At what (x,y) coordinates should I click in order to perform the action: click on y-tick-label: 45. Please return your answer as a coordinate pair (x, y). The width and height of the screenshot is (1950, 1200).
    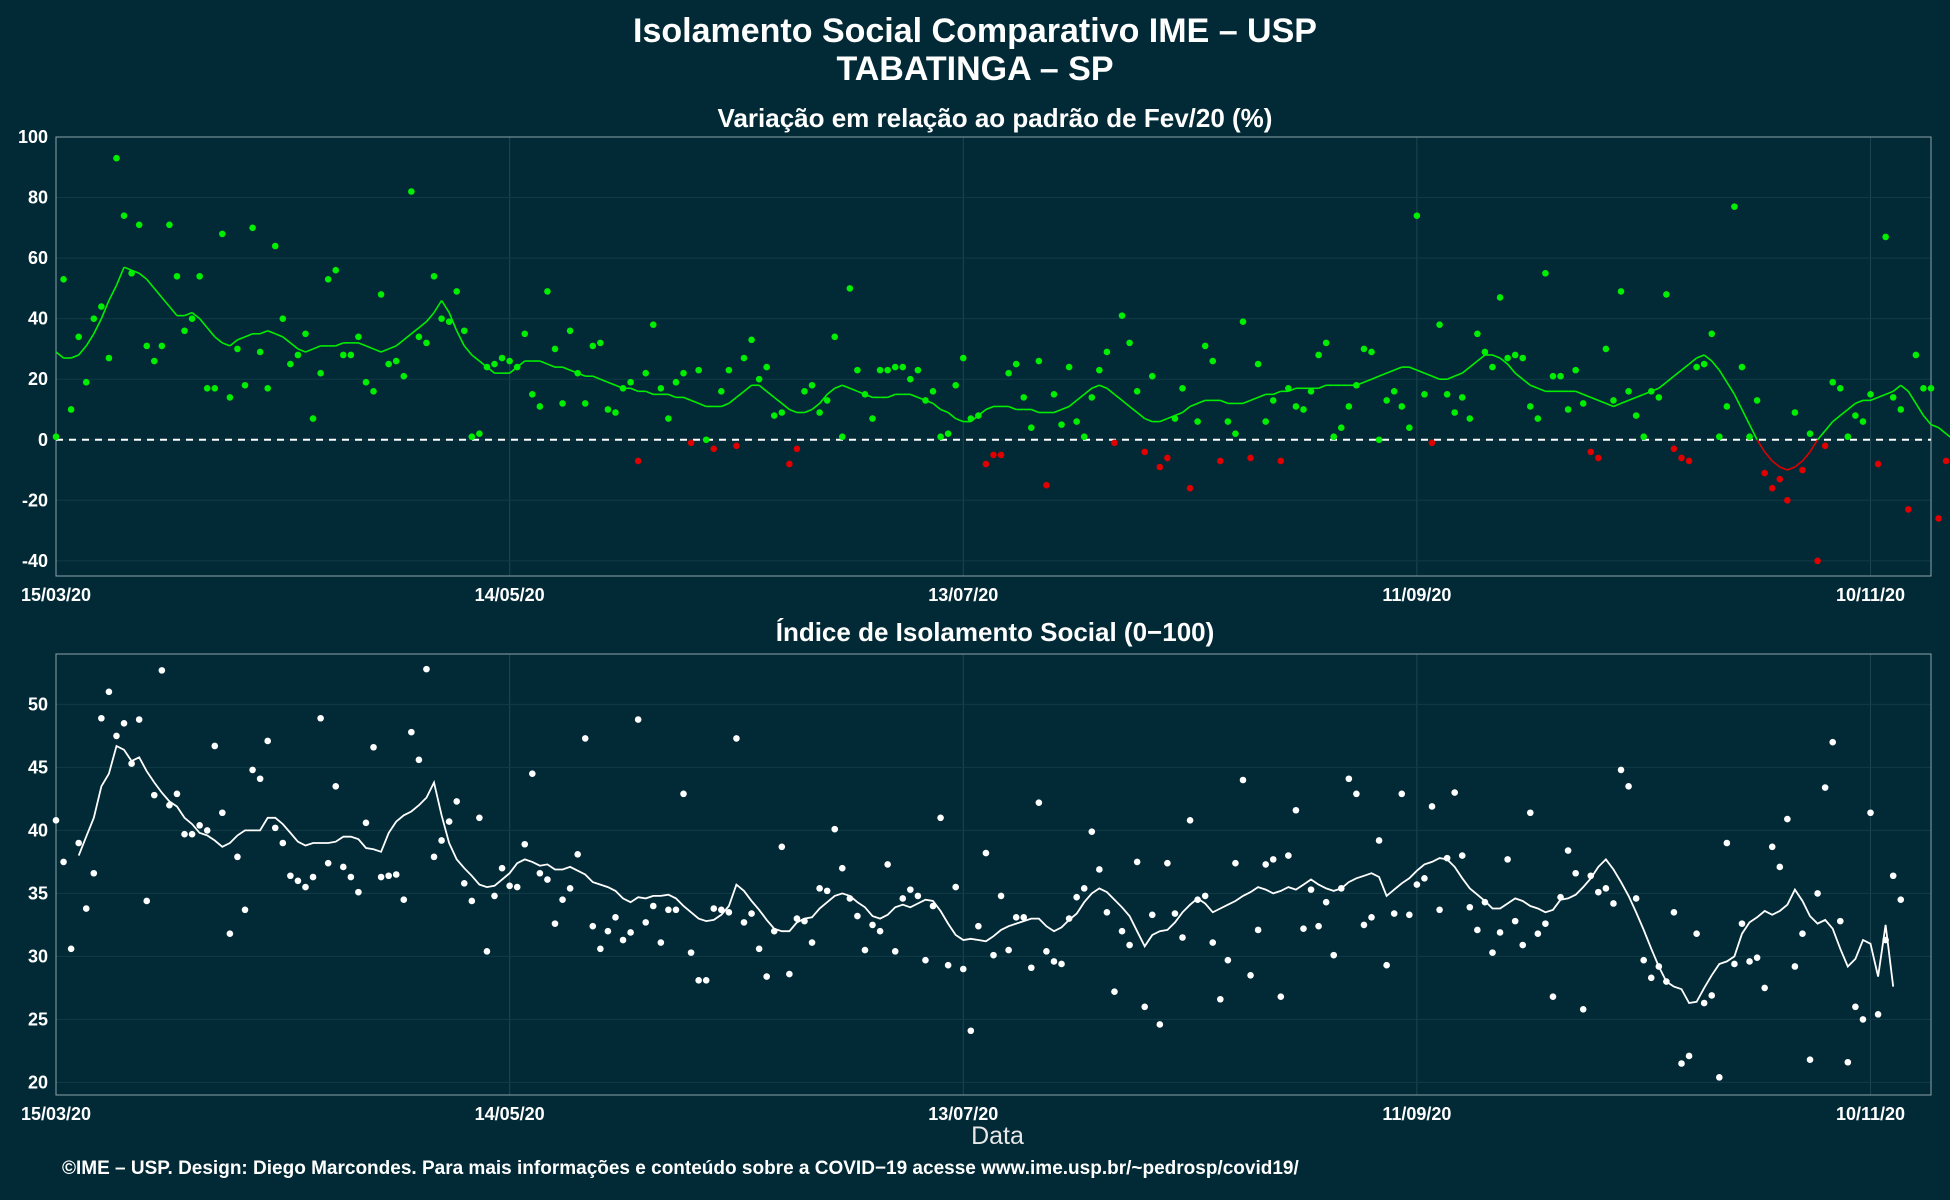
    Looking at the image, I should click on (38, 767).